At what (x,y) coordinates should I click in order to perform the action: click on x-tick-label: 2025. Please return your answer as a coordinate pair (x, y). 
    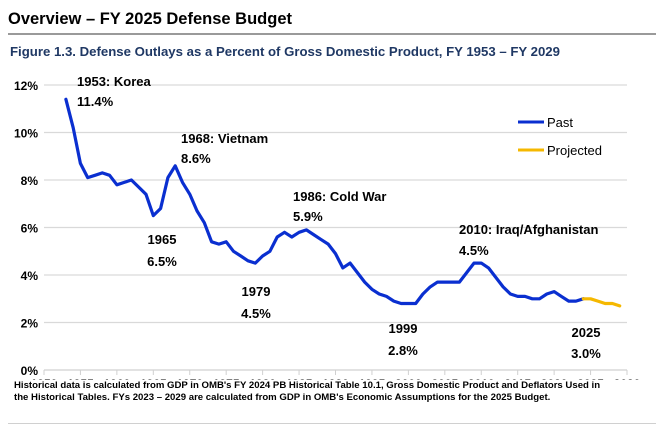
    Looking at the image, I should click on (590, 378).